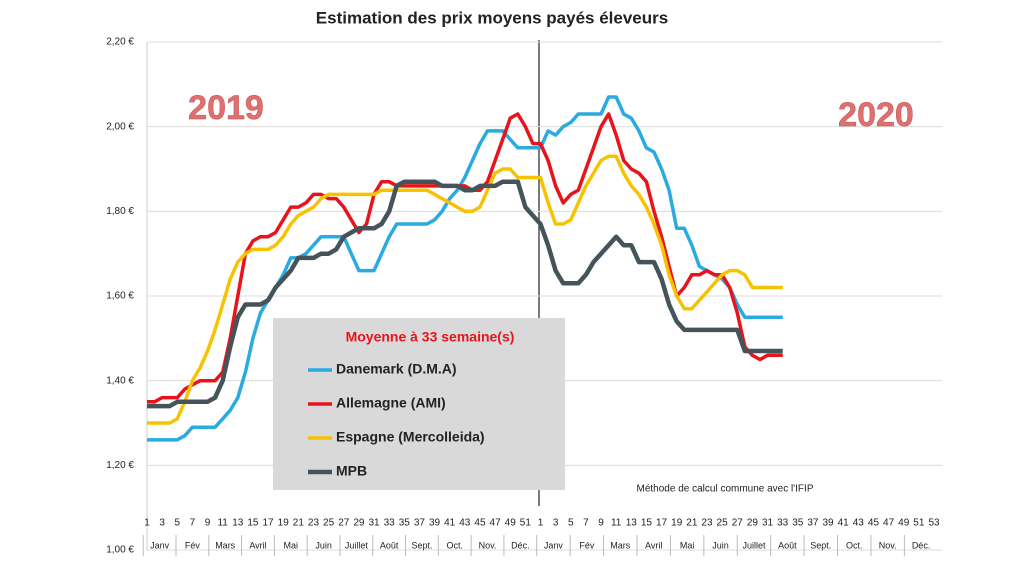 This screenshot has height=570, width=1012. What do you see at coordinates (120, 465) in the screenshot?
I see `y-tick-label: 1,20 €` at bounding box center [120, 465].